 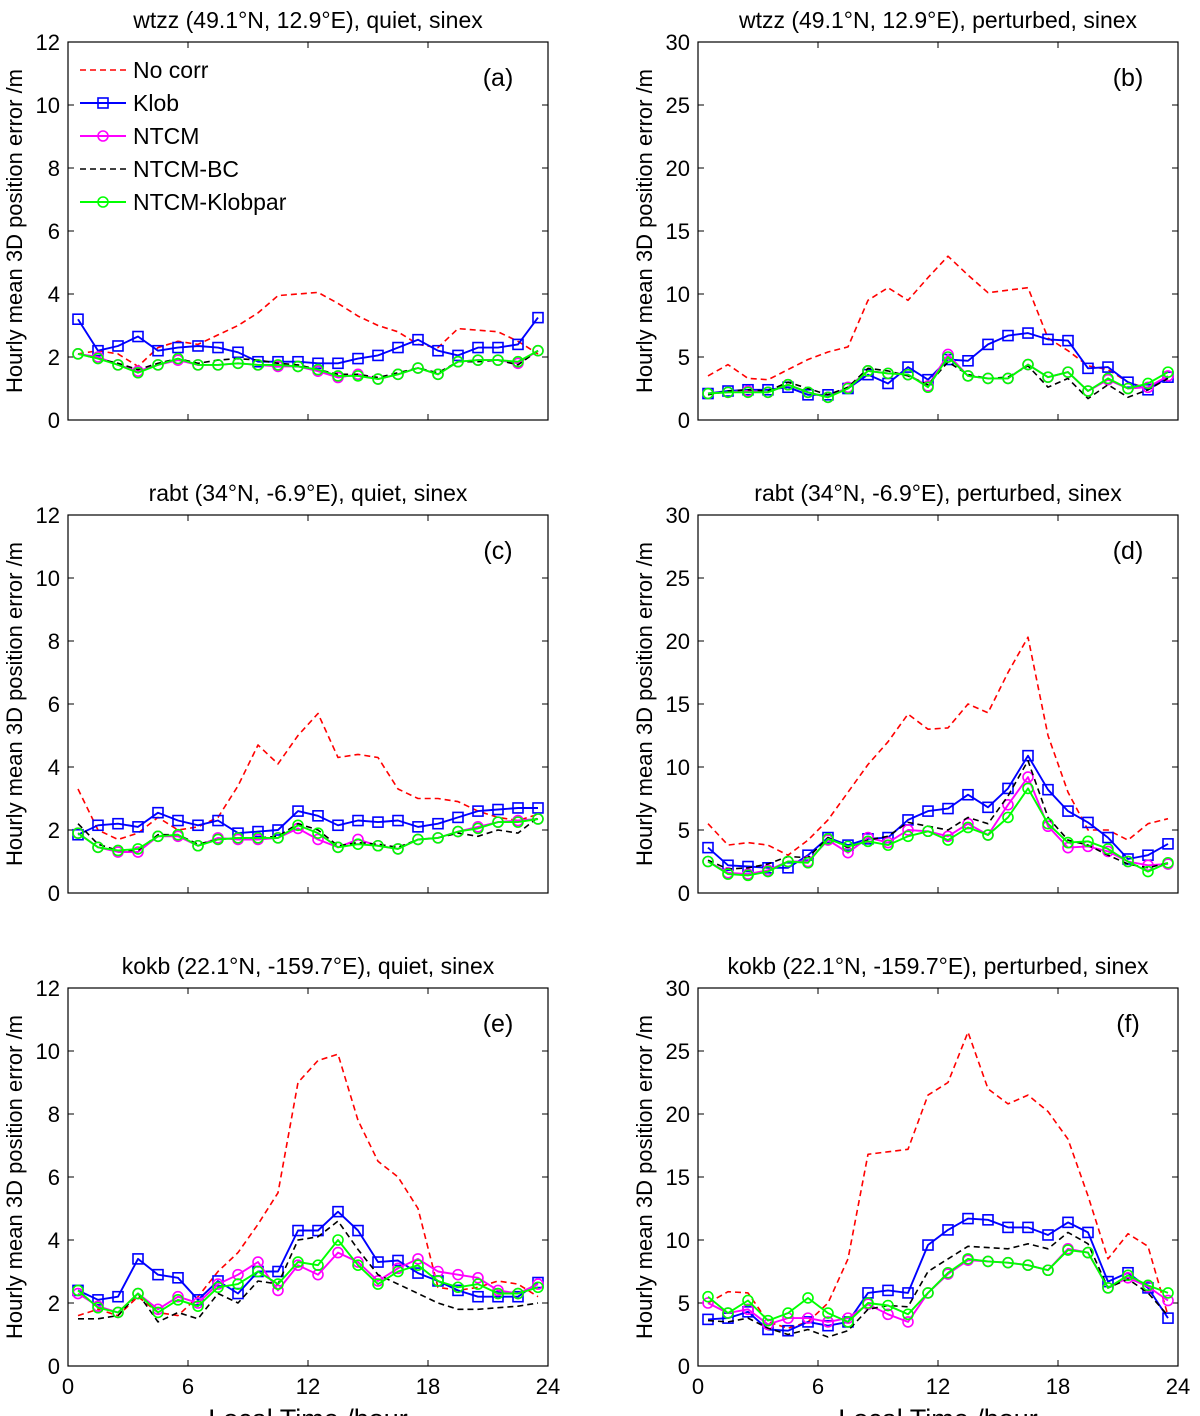 I want to click on plot-frame, so click(x=308, y=231).